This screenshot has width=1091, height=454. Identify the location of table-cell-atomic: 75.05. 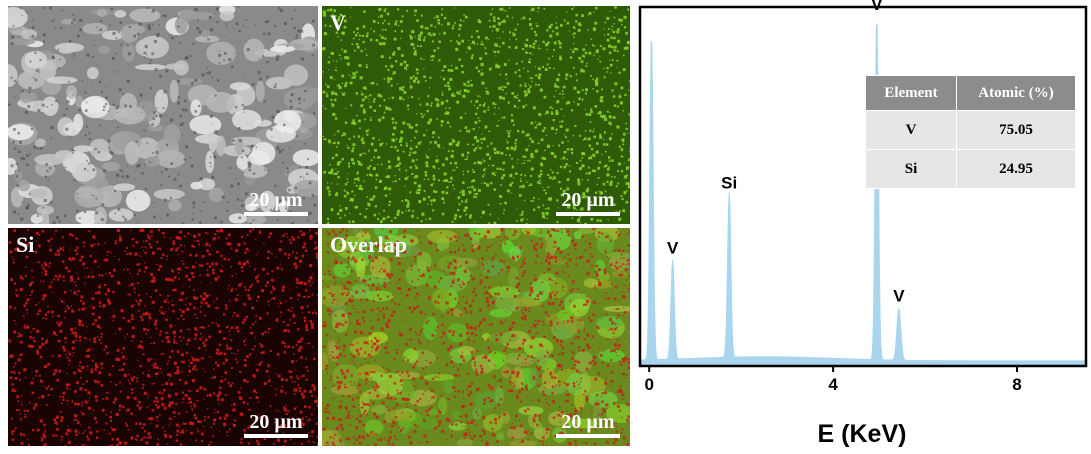
(1016, 130).